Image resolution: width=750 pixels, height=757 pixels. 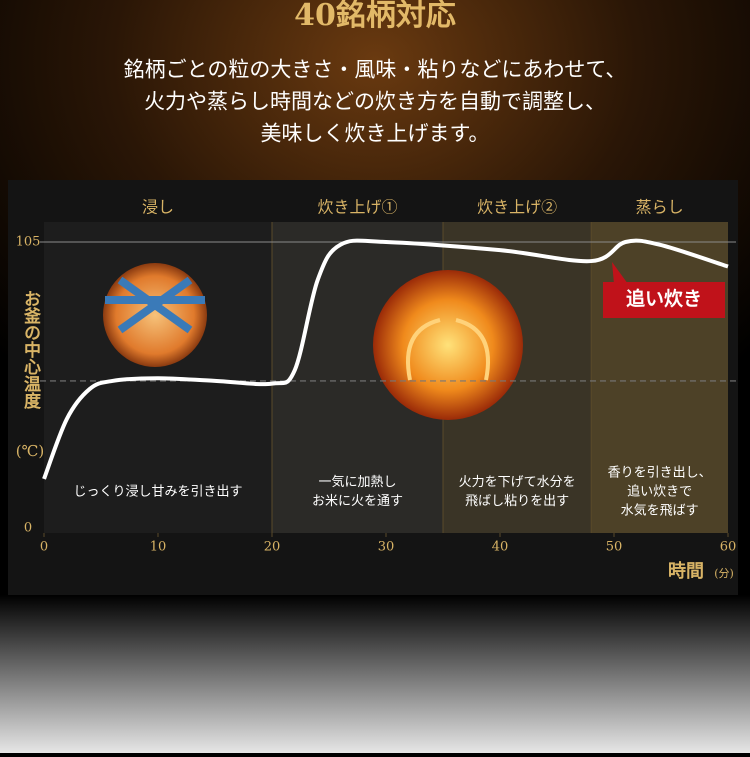 What do you see at coordinates (386, 547) in the screenshot?
I see `x-tick-label: 30` at bounding box center [386, 547].